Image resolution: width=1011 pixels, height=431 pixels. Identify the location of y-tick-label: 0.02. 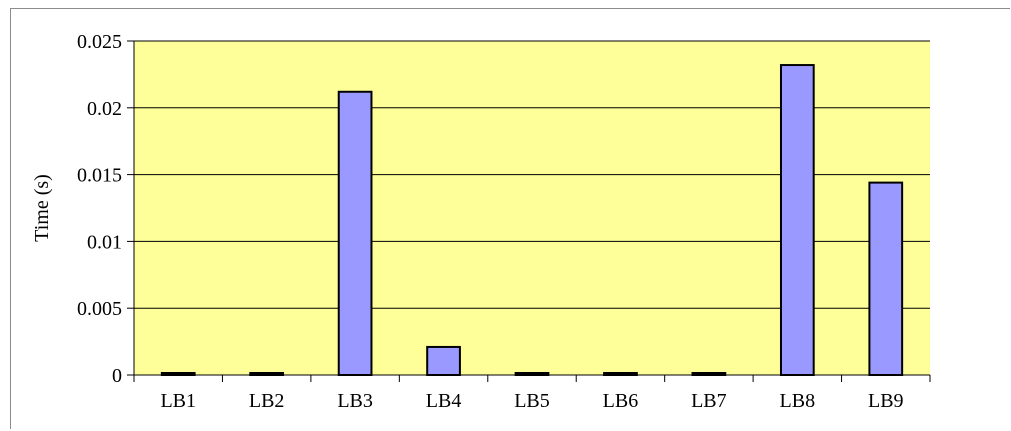
(104, 109).